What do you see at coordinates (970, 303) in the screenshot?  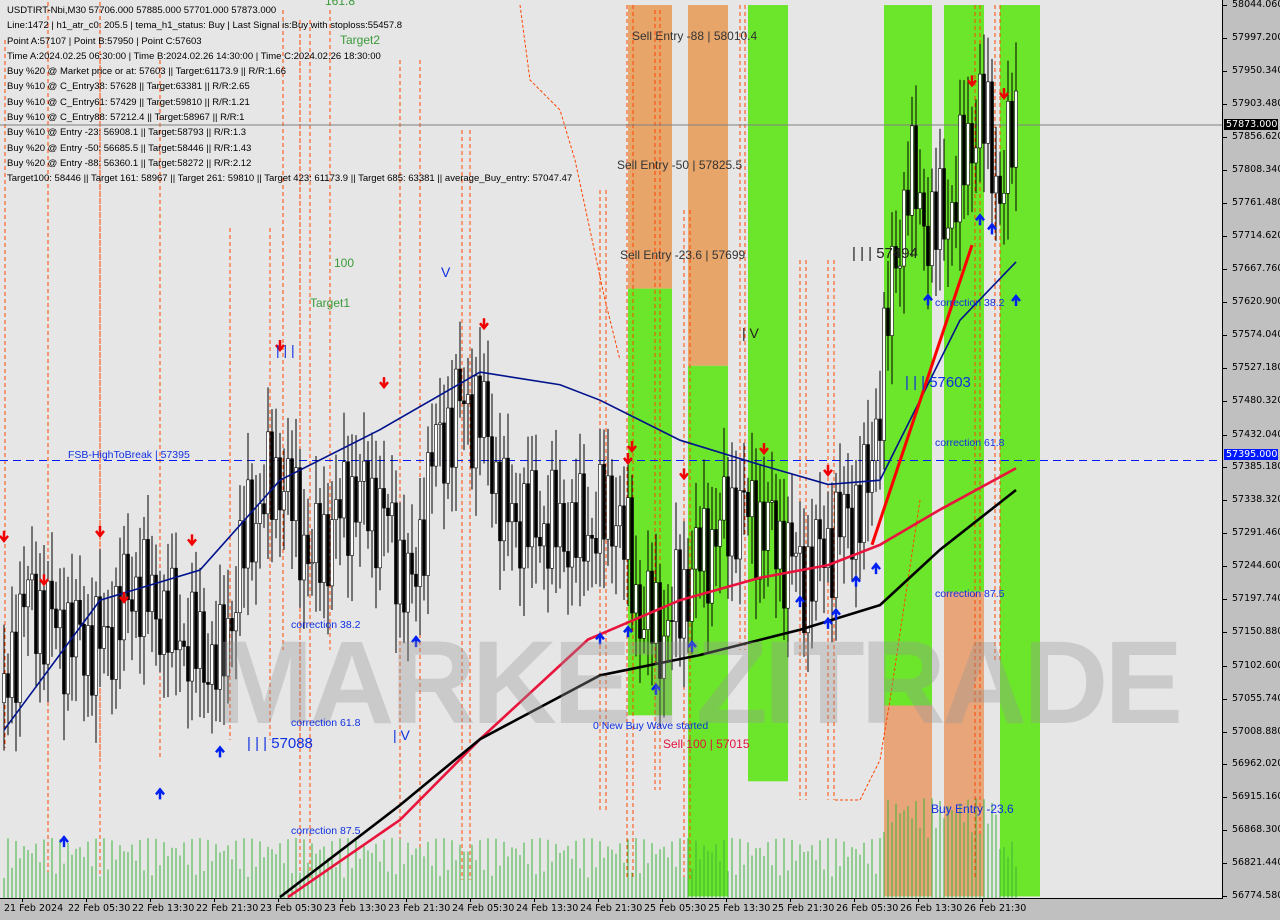 I see `correction-382-label: correction 38.2` at bounding box center [970, 303].